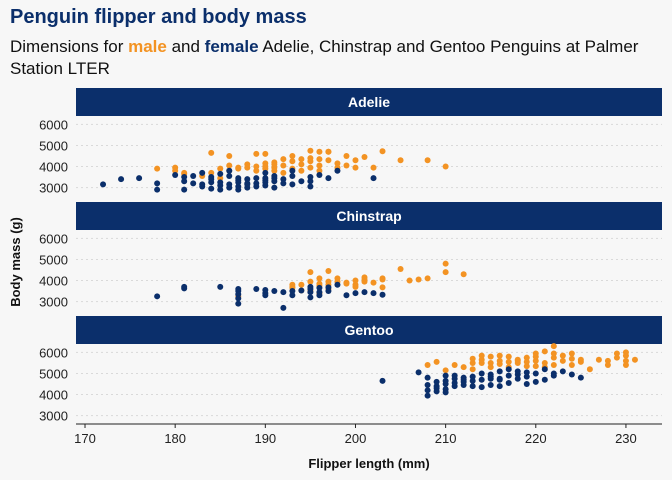  I want to click on facet-label: Adelie, so click(369, 102).